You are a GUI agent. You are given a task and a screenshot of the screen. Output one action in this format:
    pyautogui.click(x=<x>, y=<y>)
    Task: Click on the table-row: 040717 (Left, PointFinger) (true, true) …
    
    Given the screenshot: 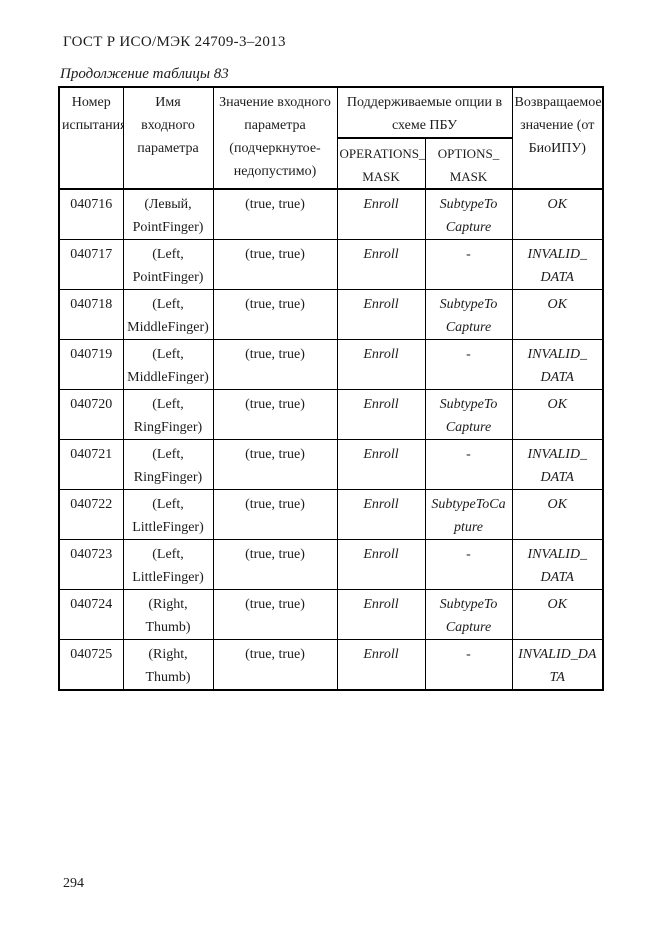 What is the action you would take?
    pyautogui.click(x=331, y=264)
    